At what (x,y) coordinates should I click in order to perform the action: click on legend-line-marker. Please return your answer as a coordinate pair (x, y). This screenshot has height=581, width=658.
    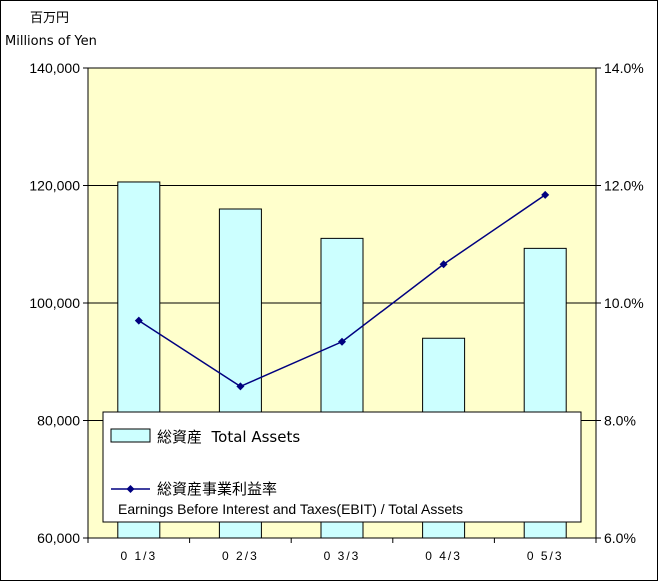
    Looking at the image, I should click on (130, 489).